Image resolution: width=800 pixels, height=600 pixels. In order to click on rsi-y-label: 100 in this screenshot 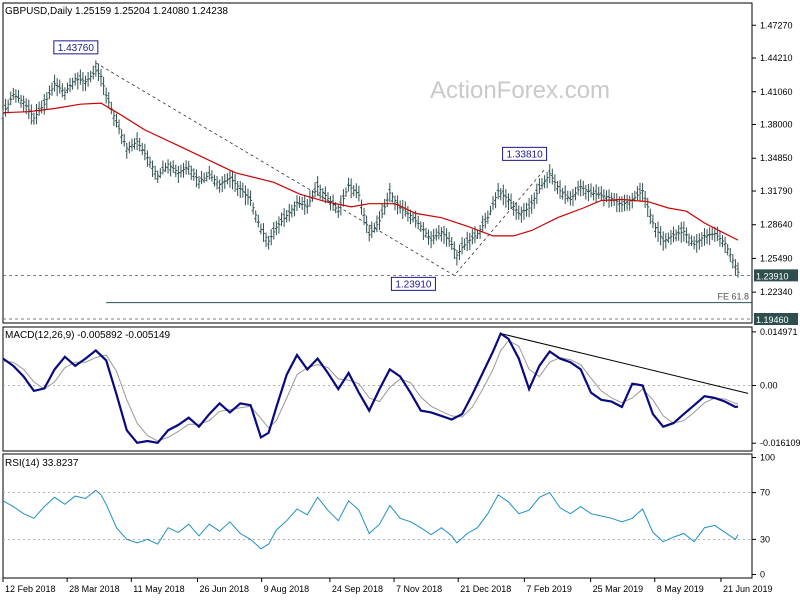, I will do `click(767, 458)`.